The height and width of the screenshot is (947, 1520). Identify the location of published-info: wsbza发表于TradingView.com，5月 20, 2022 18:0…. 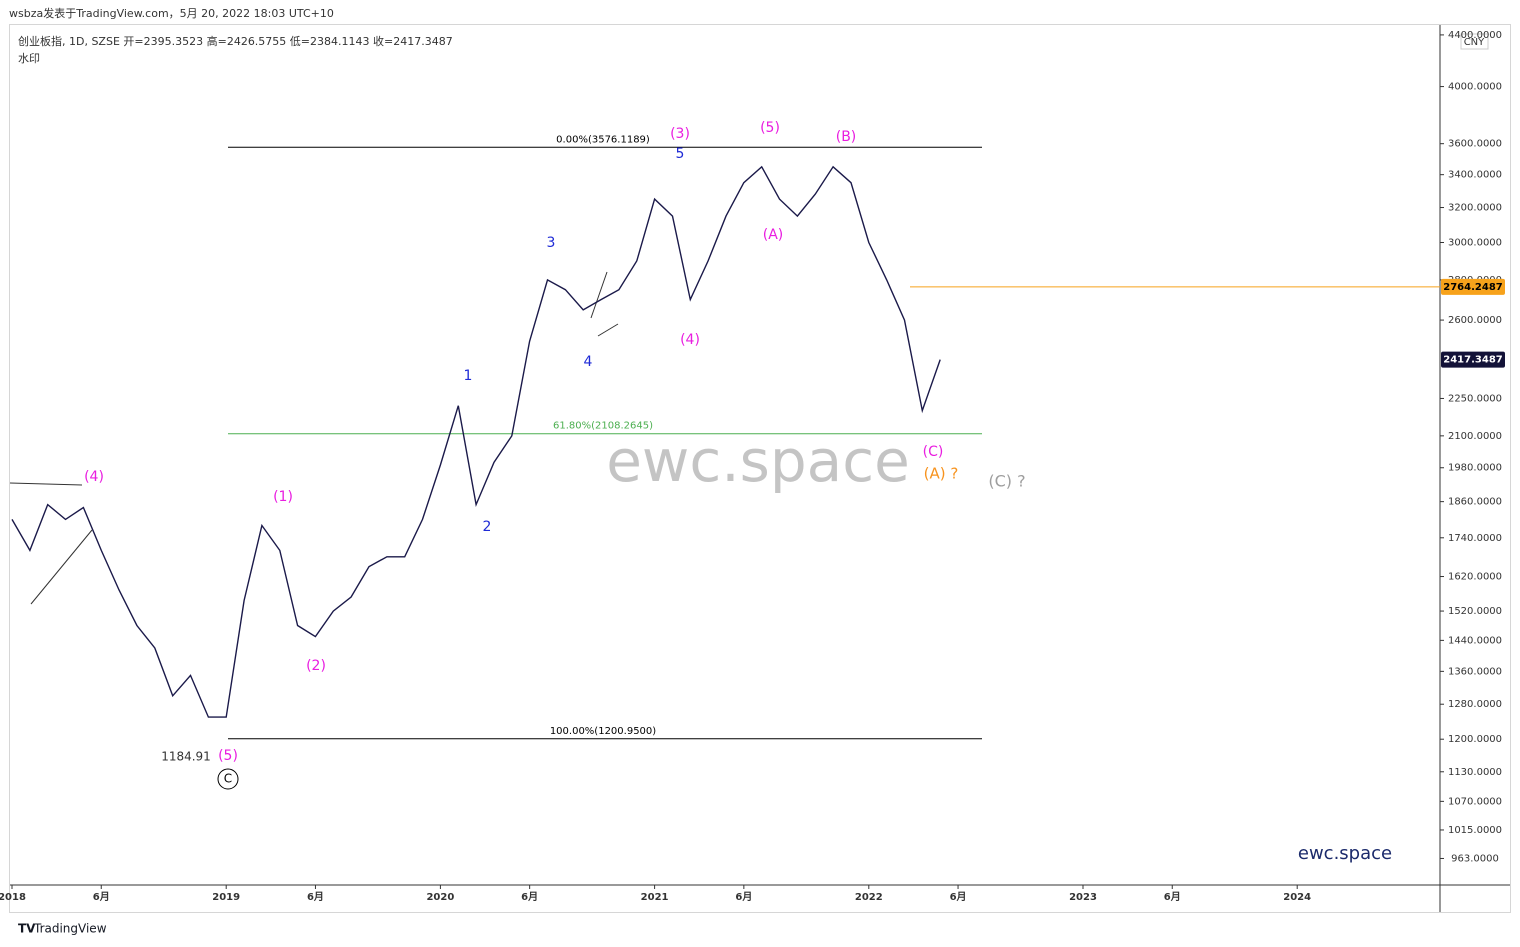
(171, 13).